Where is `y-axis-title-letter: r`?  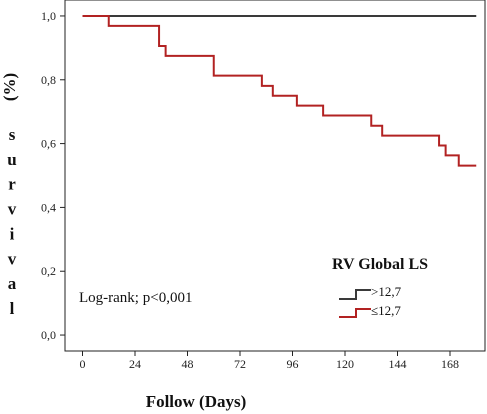
y-axis-title-letter: r is located at coordinates (12, 184).